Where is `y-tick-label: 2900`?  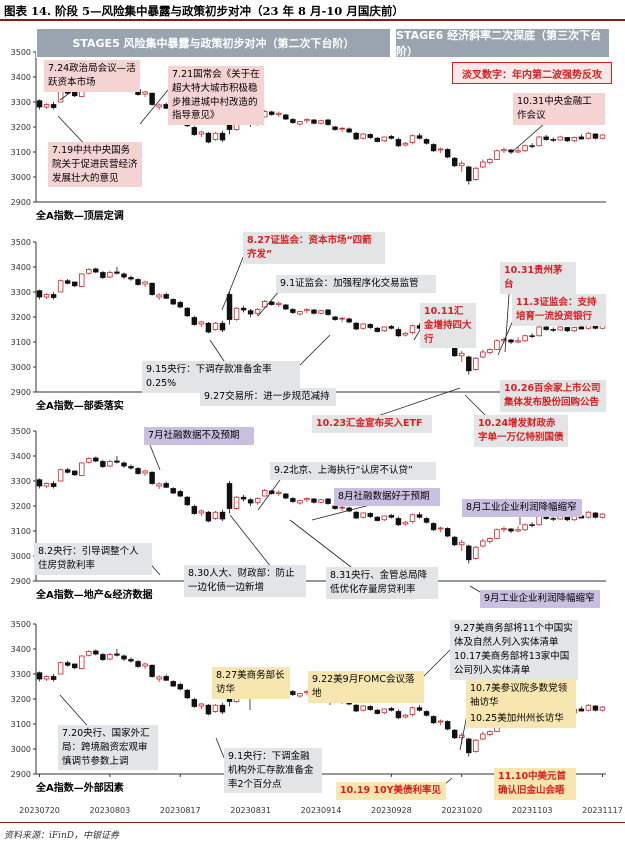 y-tick-label: 2900 is located at coordinates (21, 774).